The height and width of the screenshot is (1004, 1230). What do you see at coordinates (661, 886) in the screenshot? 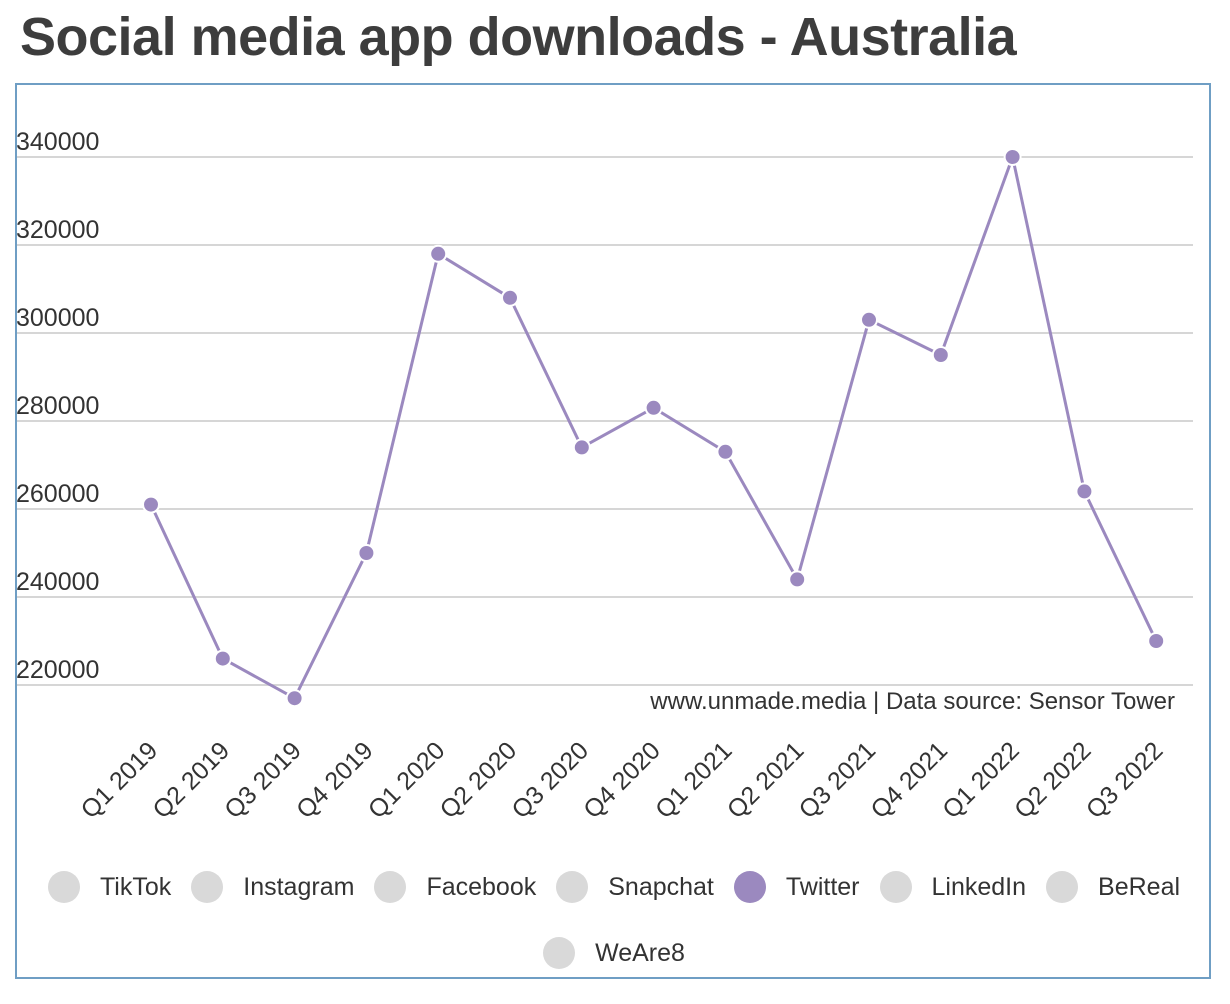
I see `legend-label: Snapchat` at bounding box center [661, 886].